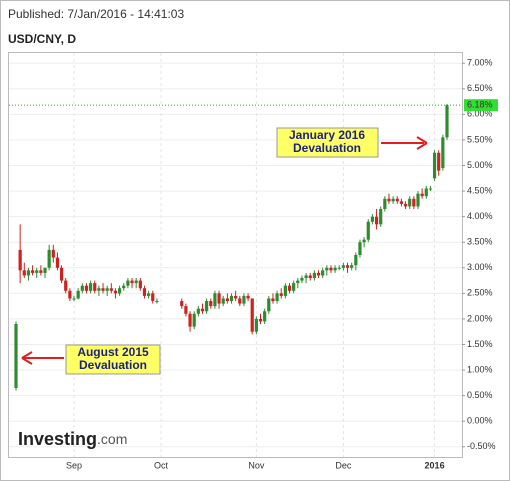 Image resolution: width=510 pixels, height=481 pixels. What do you see at coordinates (480, 190) in the screenshot?
I see `y-tick-label: 4.50%` at bounding box center [480, 190].